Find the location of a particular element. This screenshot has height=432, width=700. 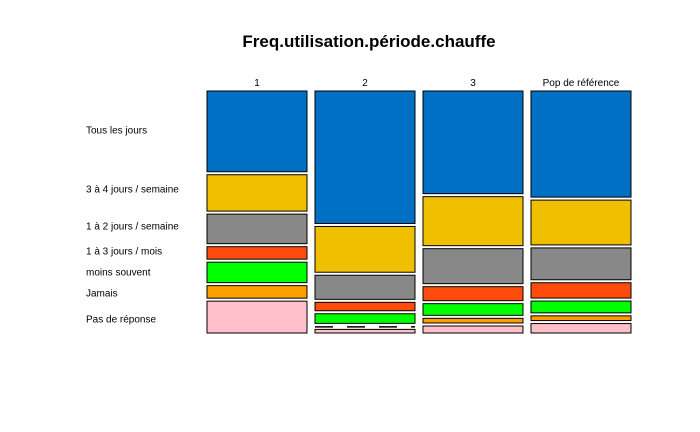

column-label: 2 is located at coordinates (365, 83).